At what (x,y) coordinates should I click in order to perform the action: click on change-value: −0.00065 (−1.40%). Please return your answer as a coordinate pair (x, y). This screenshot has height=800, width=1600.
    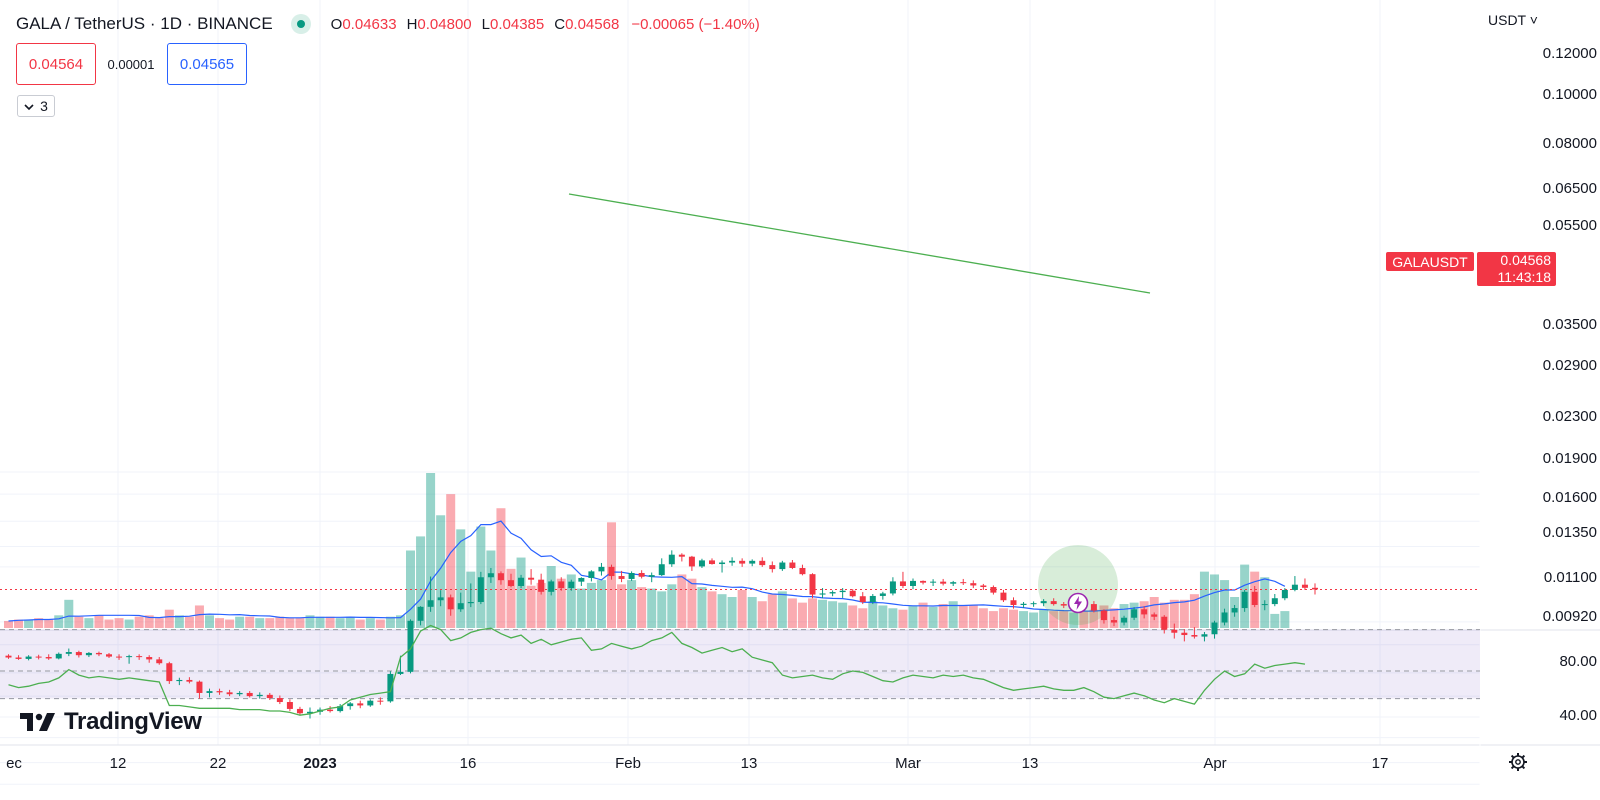
    Looking at the image, I should click on (695, 24).